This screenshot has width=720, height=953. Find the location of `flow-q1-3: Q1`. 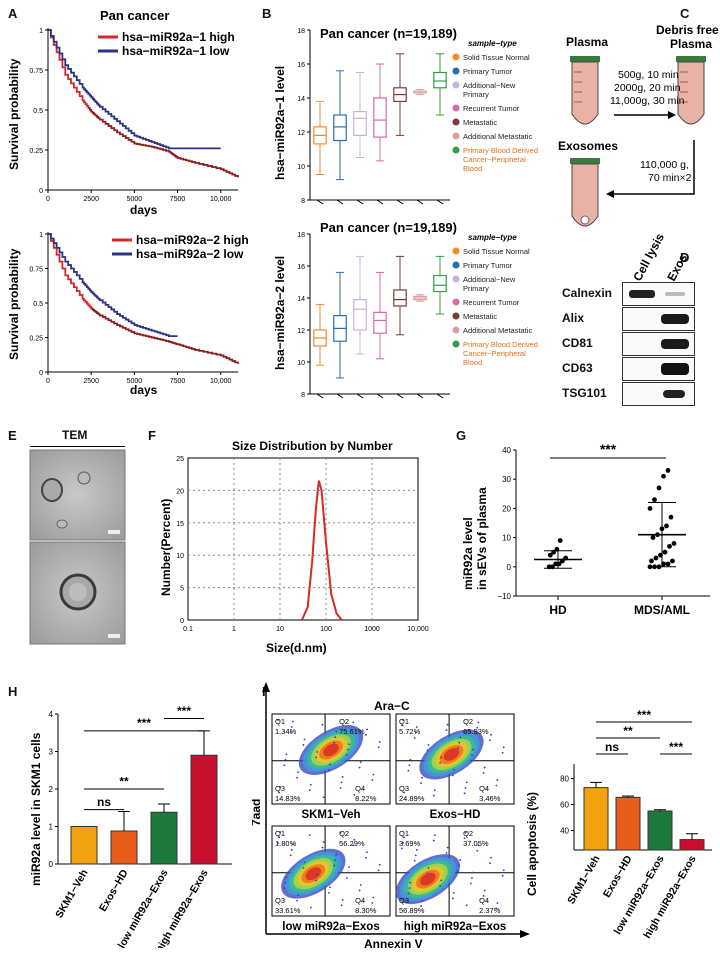

flow-q1-3: Q1 is located at coordinates (404, 833).